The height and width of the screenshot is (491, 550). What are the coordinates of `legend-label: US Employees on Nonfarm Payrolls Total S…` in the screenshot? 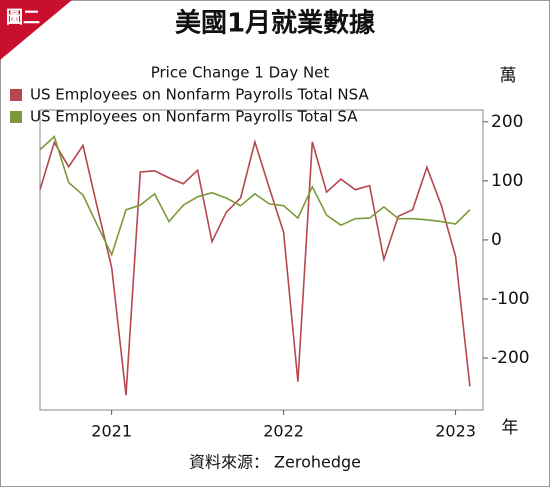 It's located at (194, 117).